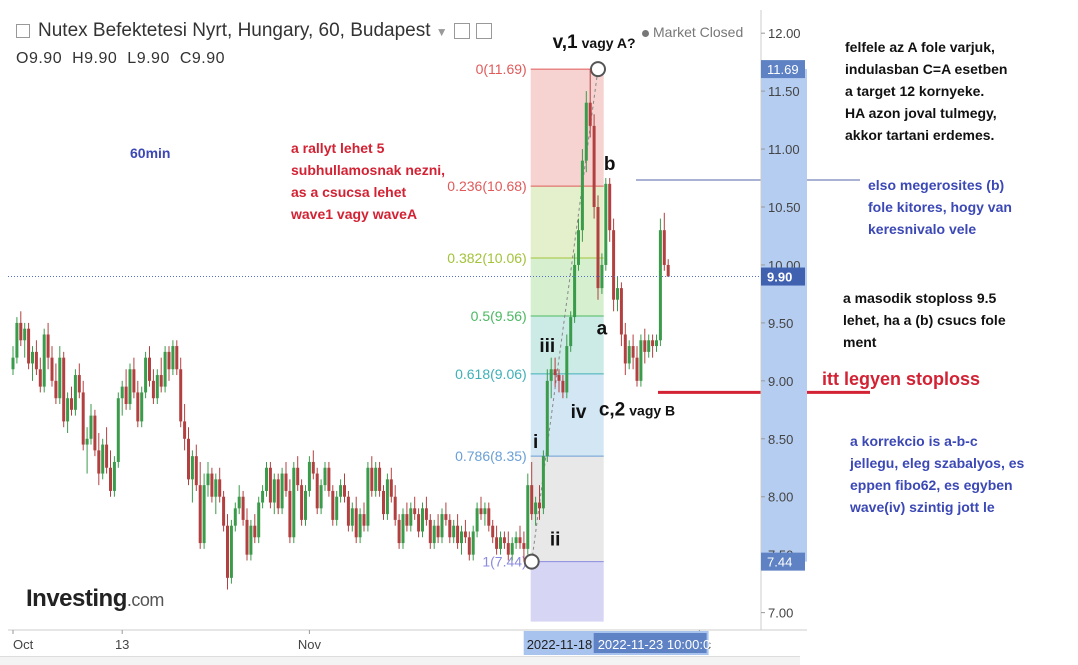 This screenshot has height=665, width=1078. I want to click on wave-label: a, so click(602, 328).